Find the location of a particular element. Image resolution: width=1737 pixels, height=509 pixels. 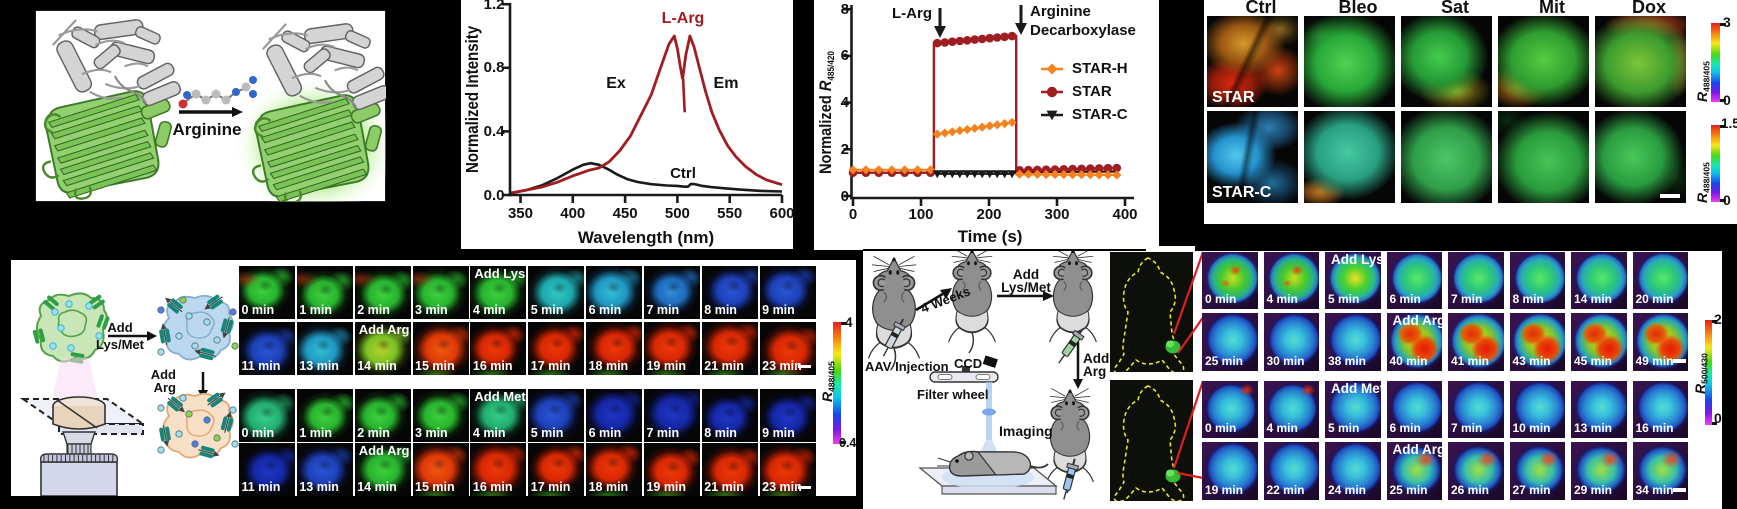

svg-text: Arginine is located at coordinates (207, 129).